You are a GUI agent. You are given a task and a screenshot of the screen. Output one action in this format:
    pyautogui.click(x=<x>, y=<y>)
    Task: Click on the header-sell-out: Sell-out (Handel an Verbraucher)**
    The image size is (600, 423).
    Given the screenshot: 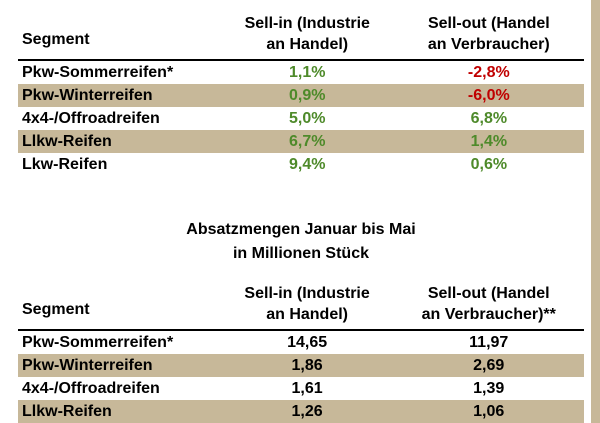 What is the action you would take?
    pyautogui.click(x=488, y=307)
    